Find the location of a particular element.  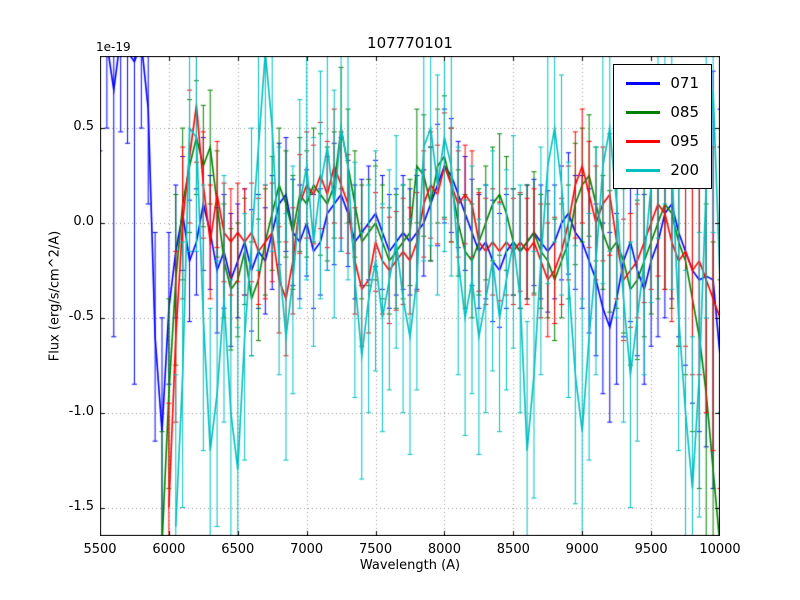

x-axis-label: Wavelength (A) is located at coordinates (410, 565).